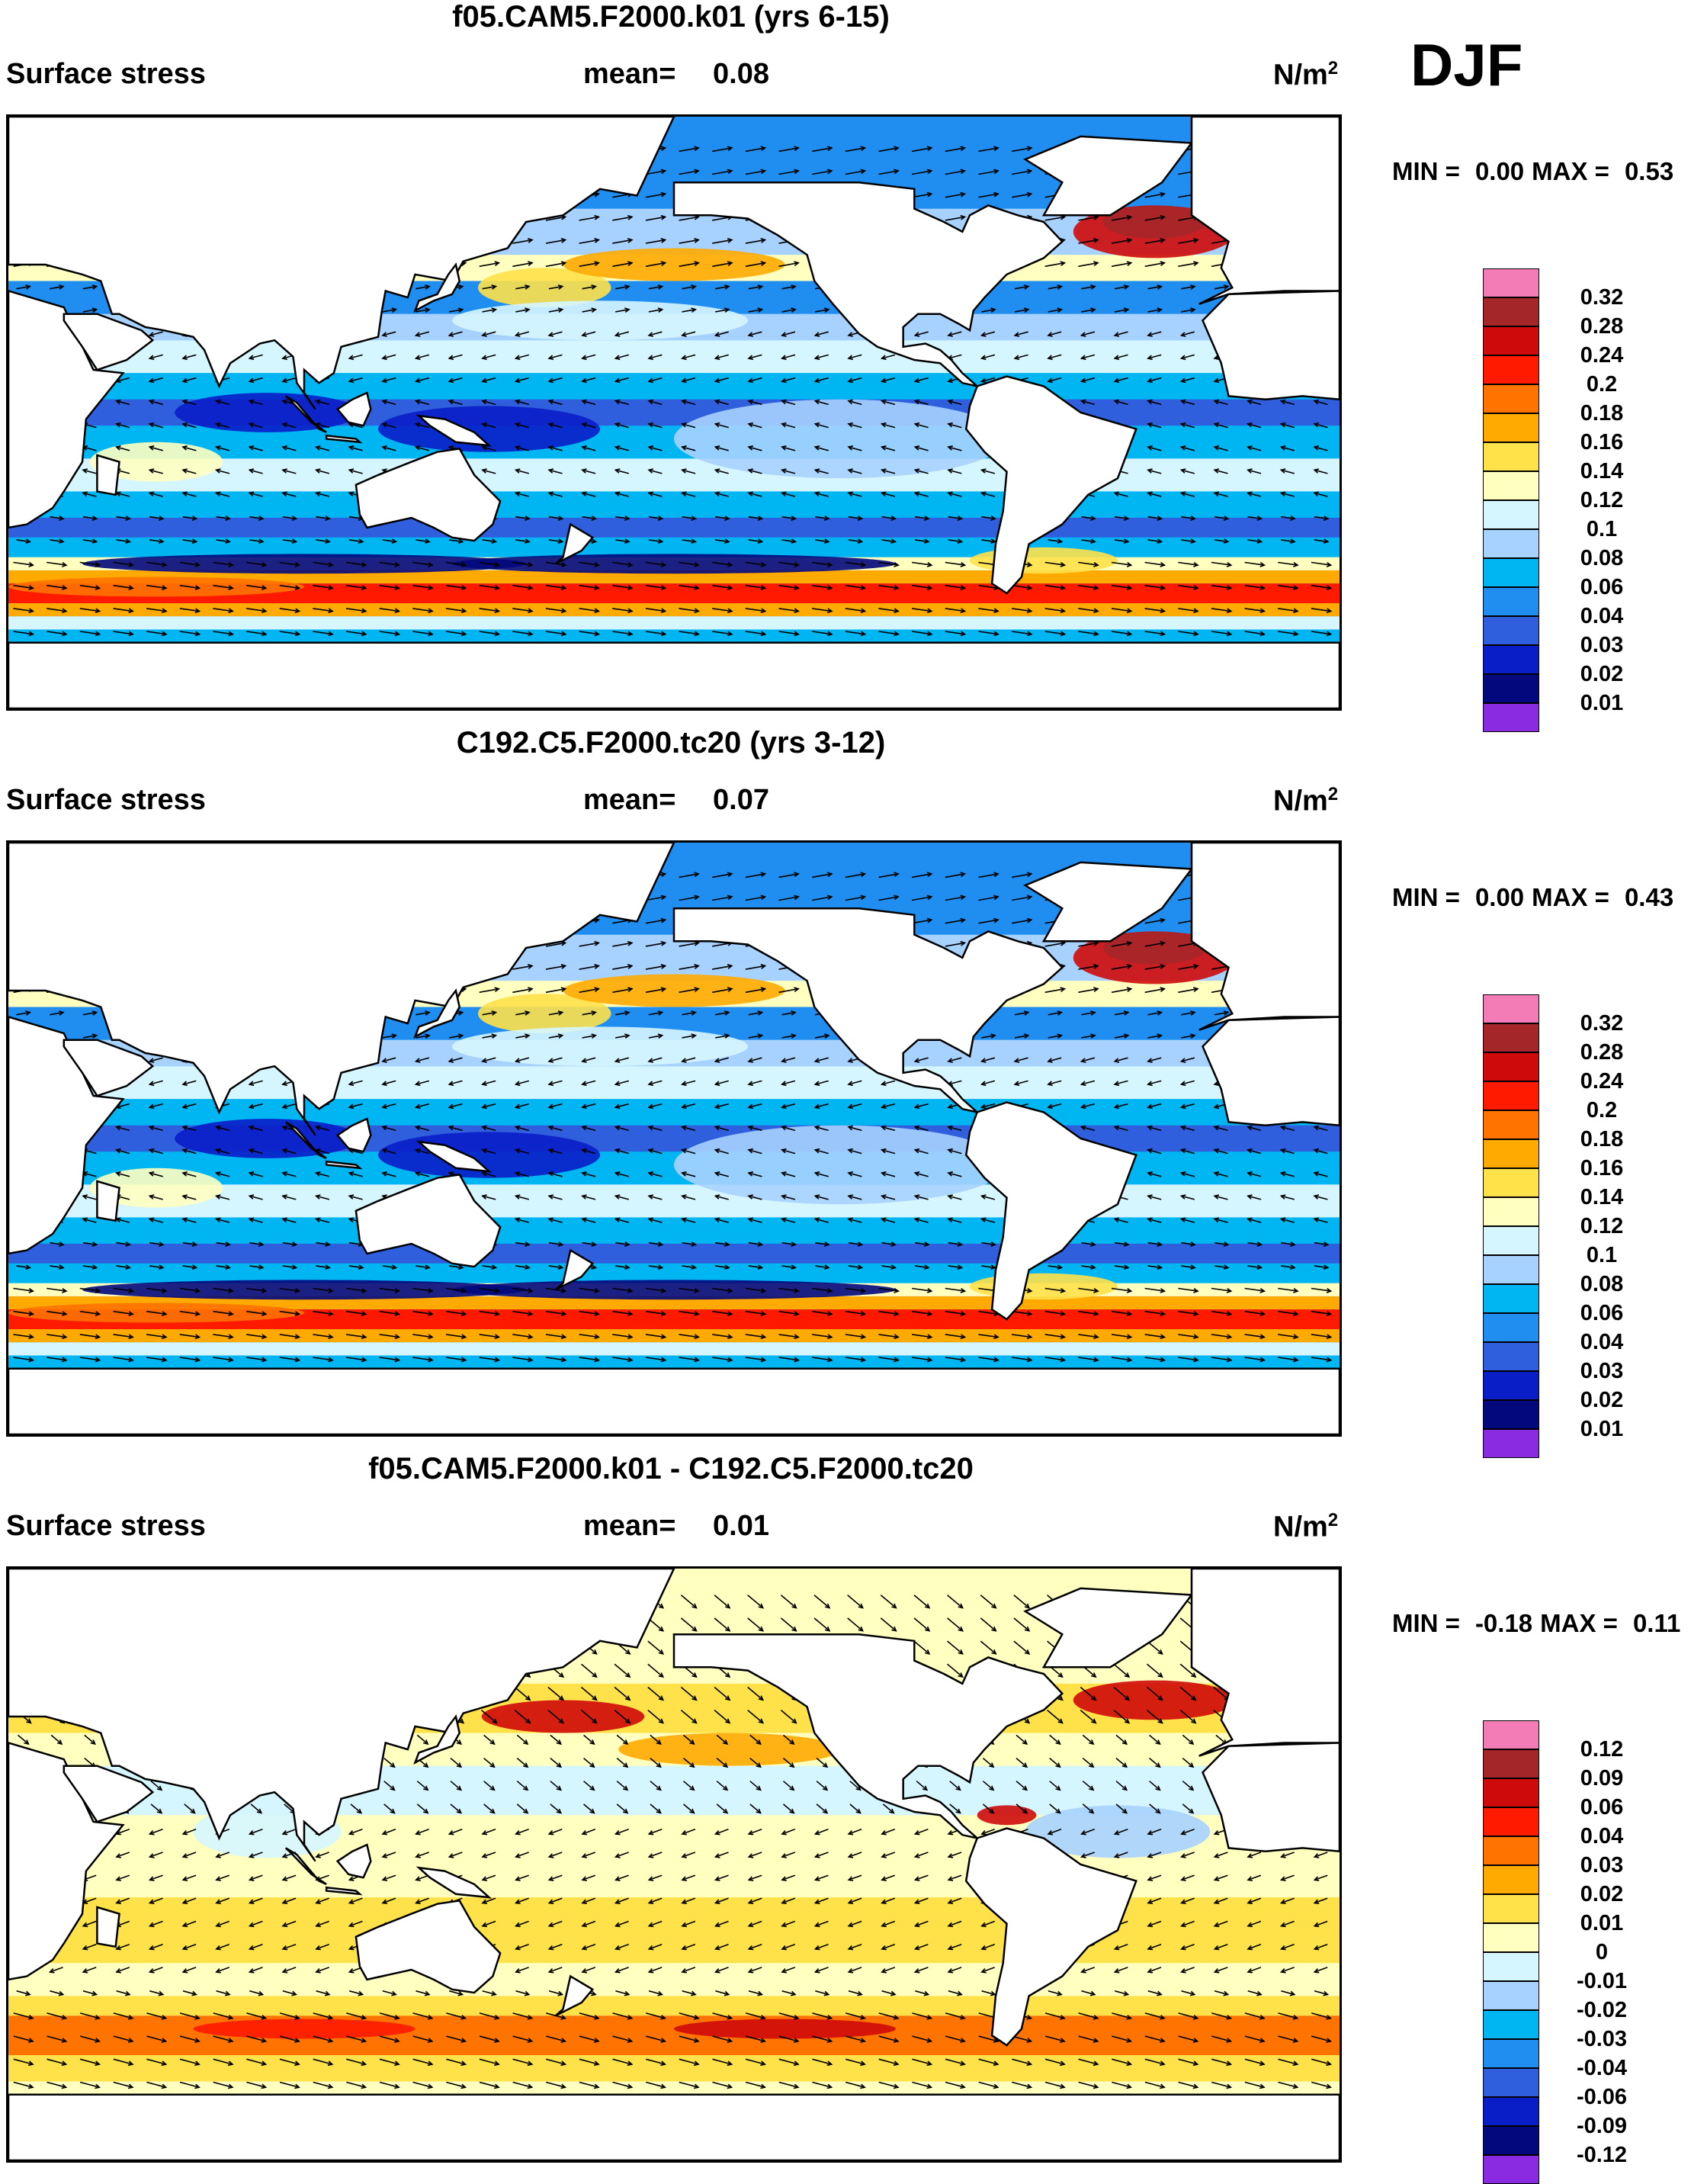 The image size is (1707, 2184). I want to click on colorbar-swatch, so click(1511, 514).